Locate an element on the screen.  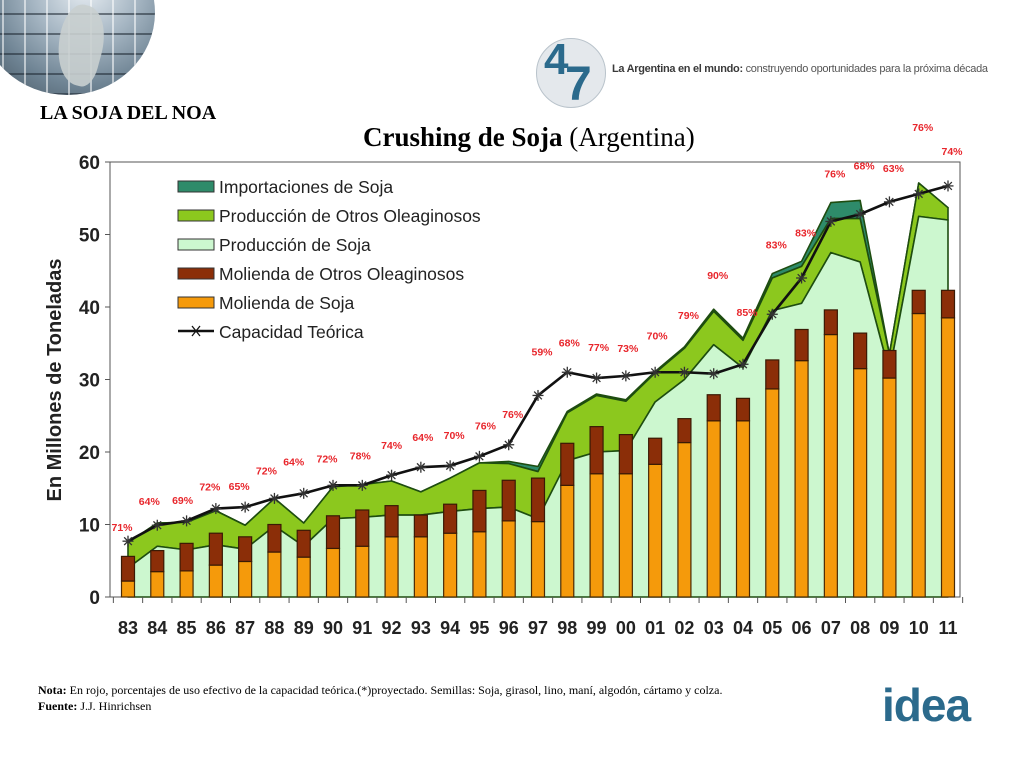
logo-47: 4 7 is located at coordinates (571, 73).